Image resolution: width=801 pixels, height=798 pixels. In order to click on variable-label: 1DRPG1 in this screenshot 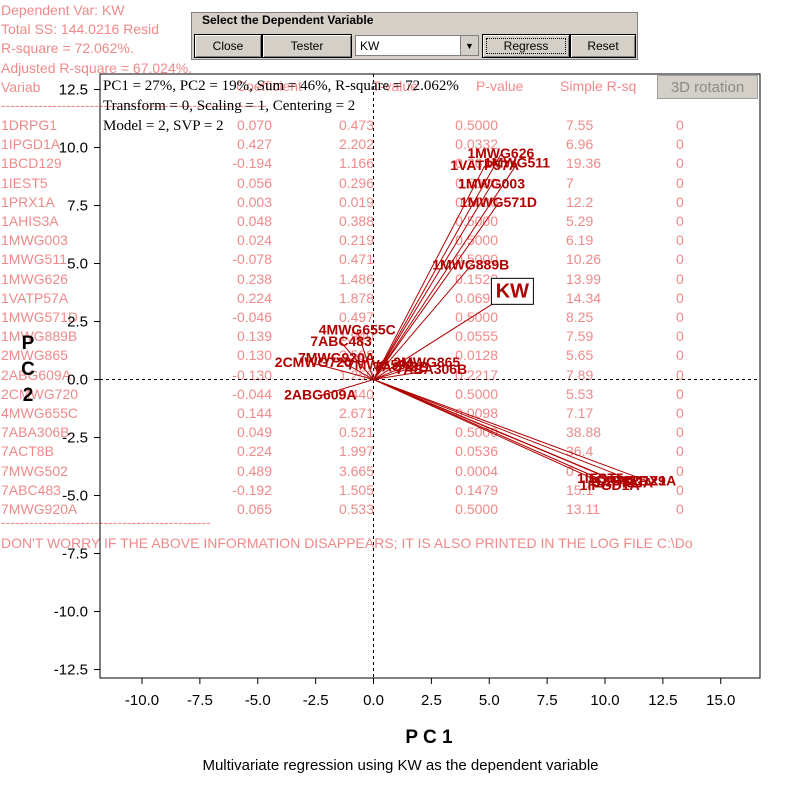, I will do `click(617, 480)`.